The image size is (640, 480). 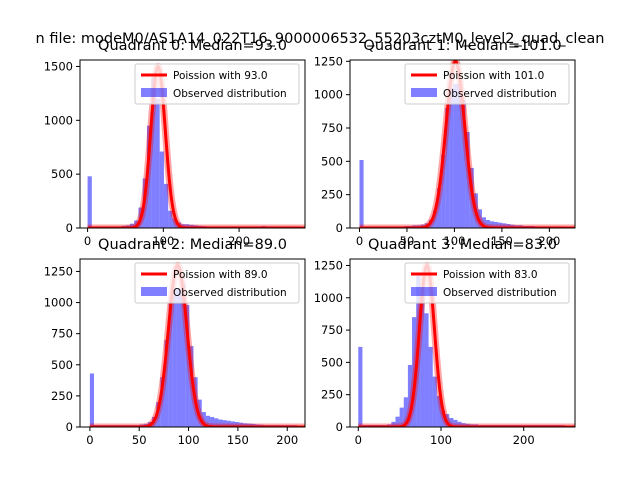 I want to click on panel-title: Quadrant 0: Median=93.0, so click(x=192, y=46).